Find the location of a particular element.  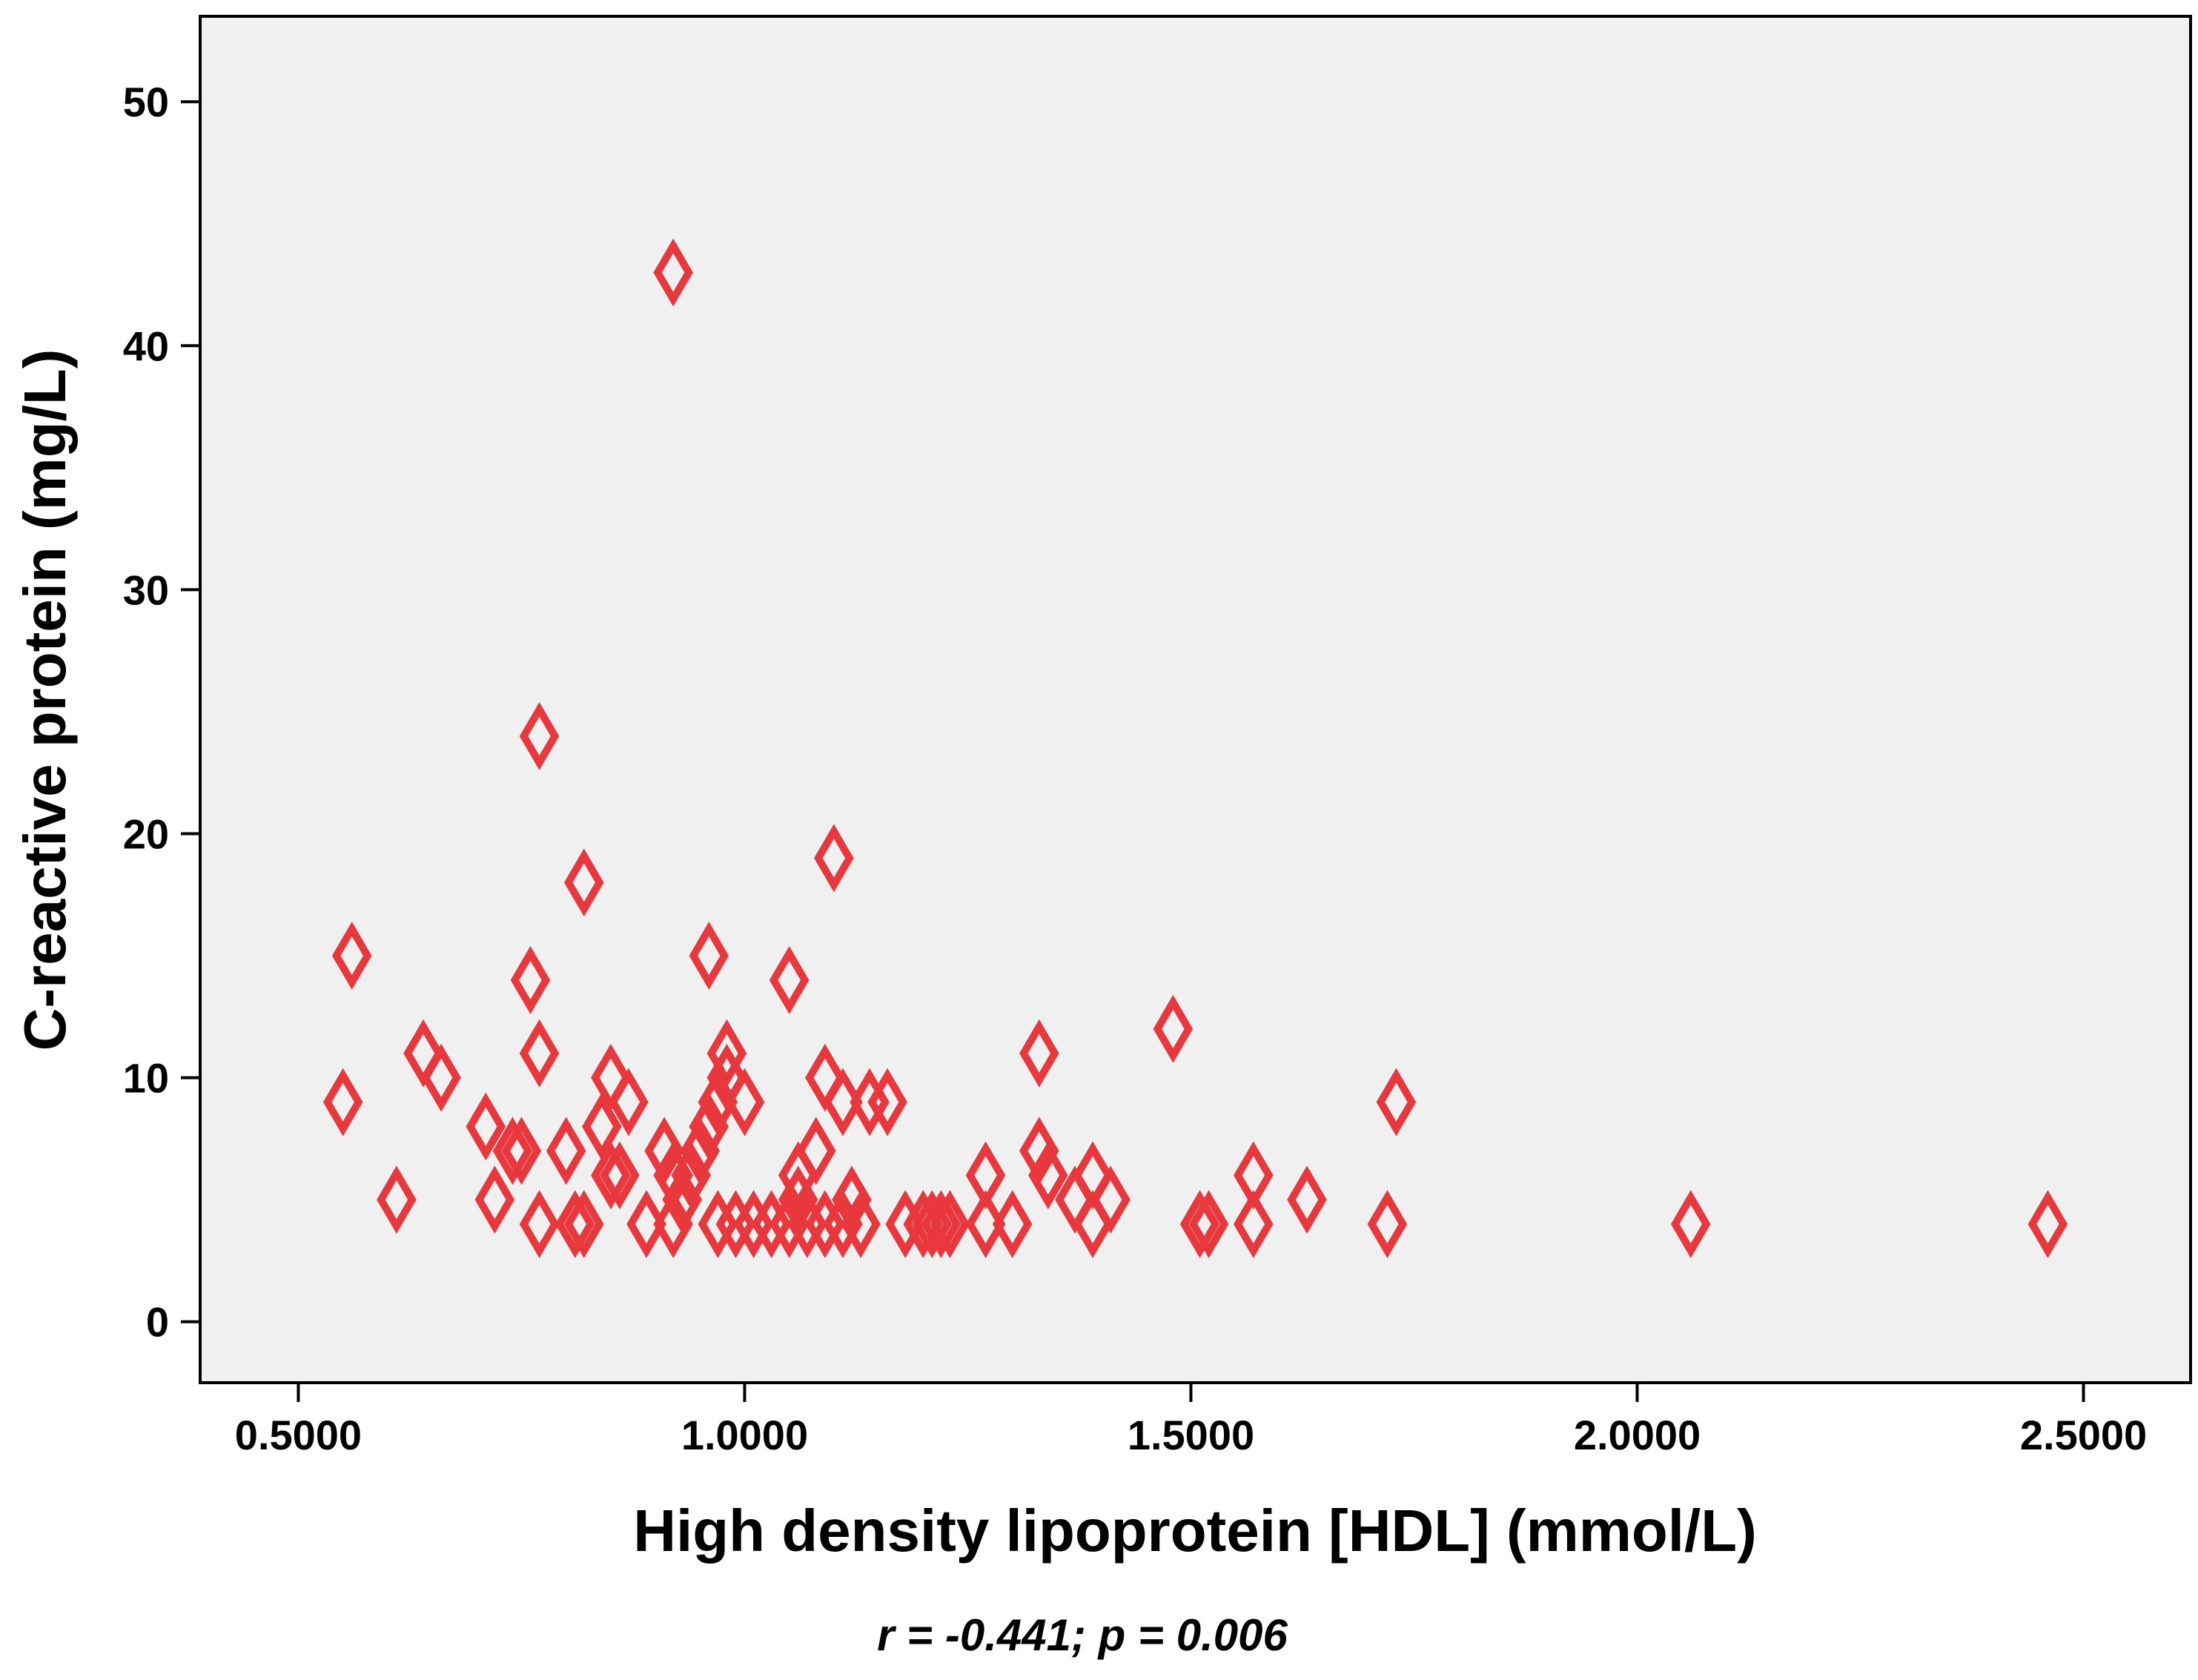

x-tick-label: 2.5000 is located at coordinates (2083, 1435).